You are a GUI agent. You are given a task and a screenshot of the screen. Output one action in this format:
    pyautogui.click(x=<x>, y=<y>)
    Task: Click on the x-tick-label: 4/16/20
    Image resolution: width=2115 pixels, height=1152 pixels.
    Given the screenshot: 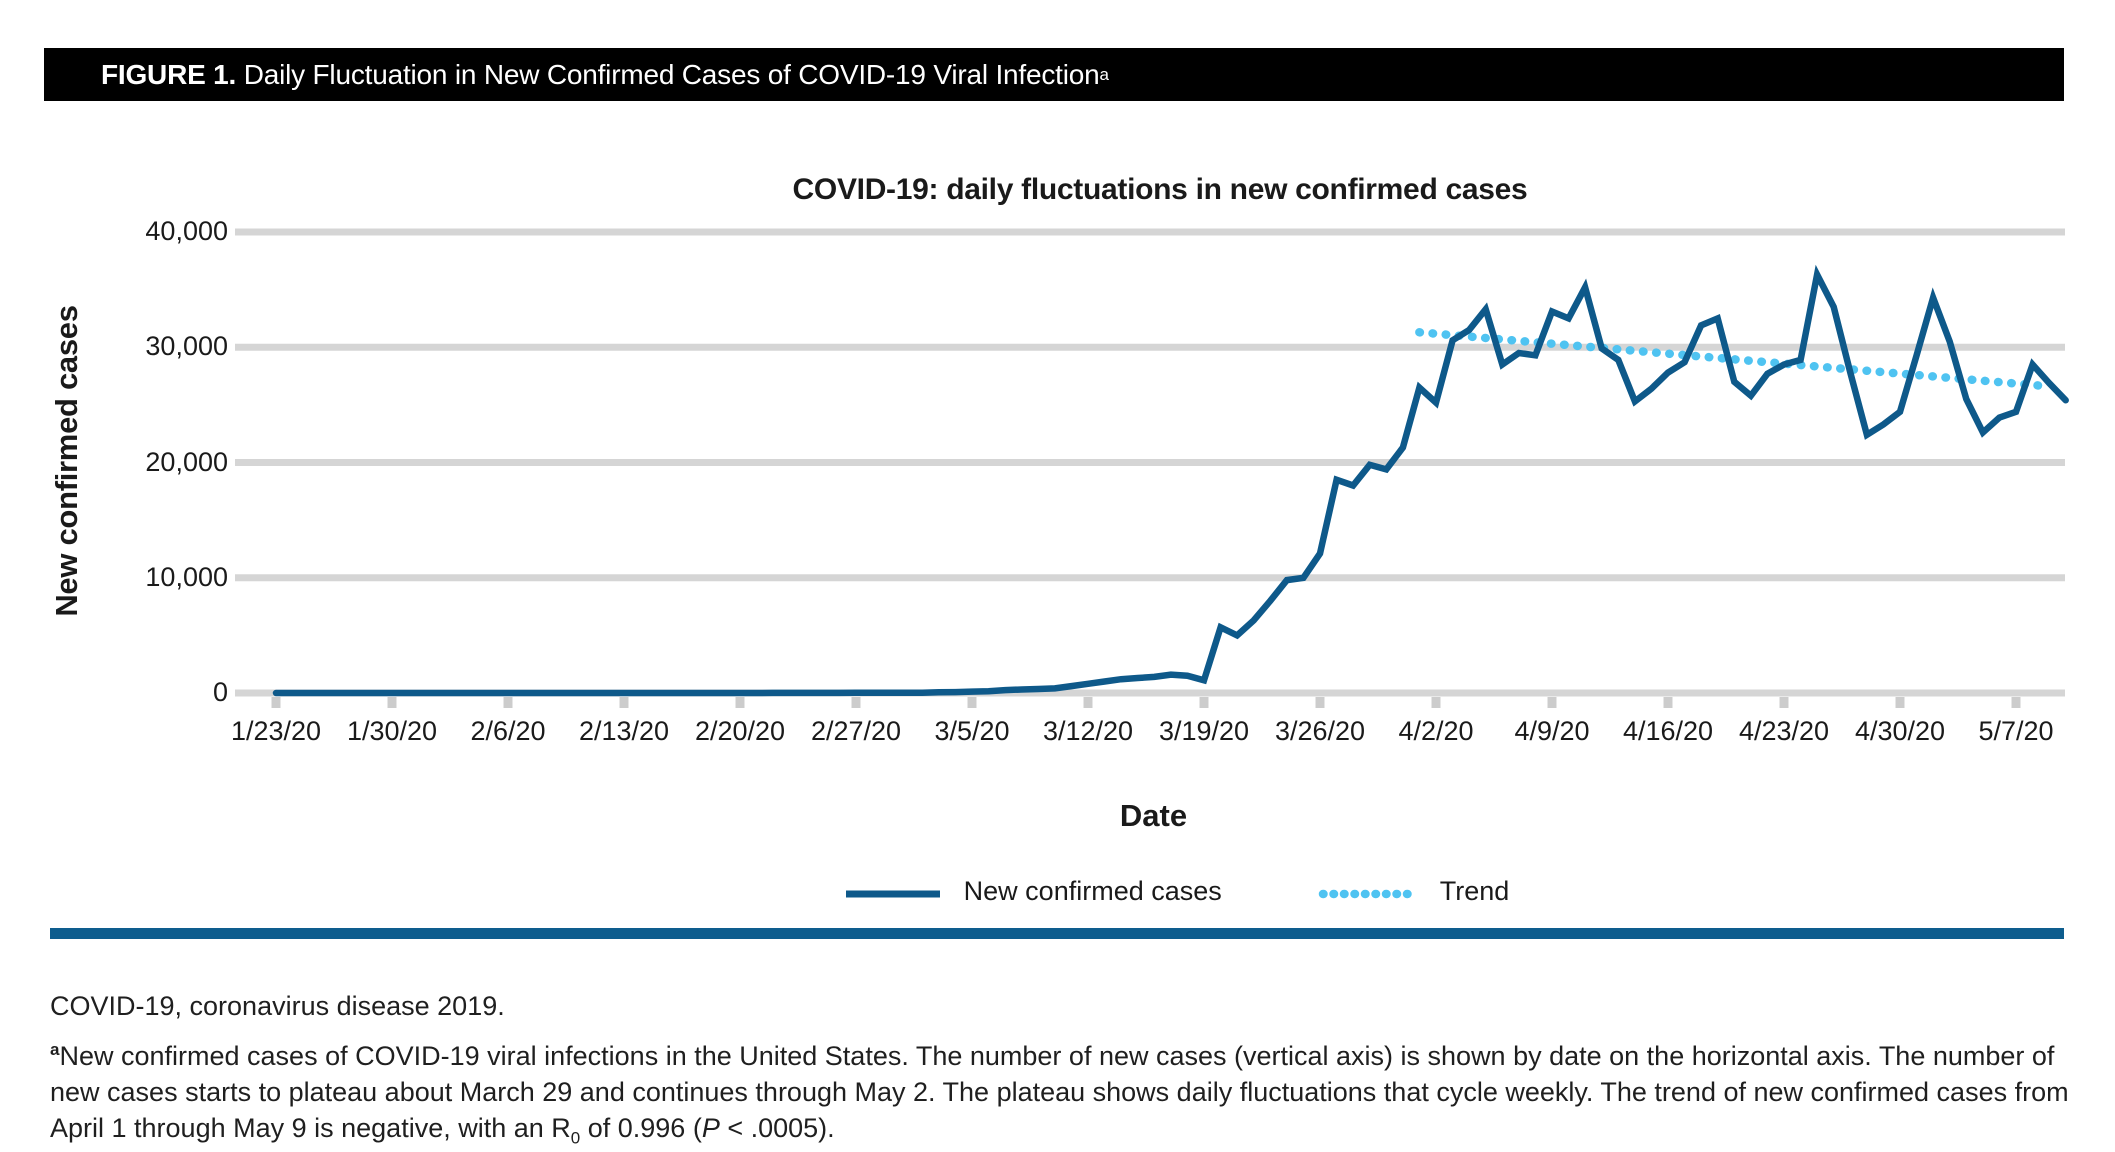 What is the action you would take?
    pyautogui.click(x=1668, y=731)
    